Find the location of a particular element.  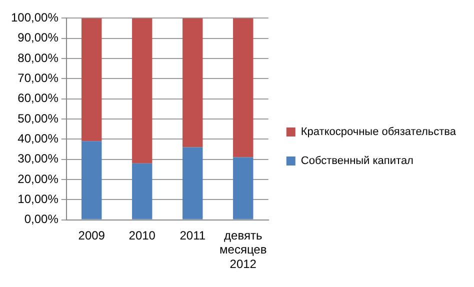

legend-label: Собственный капитал is located at coordinates (357, 161).